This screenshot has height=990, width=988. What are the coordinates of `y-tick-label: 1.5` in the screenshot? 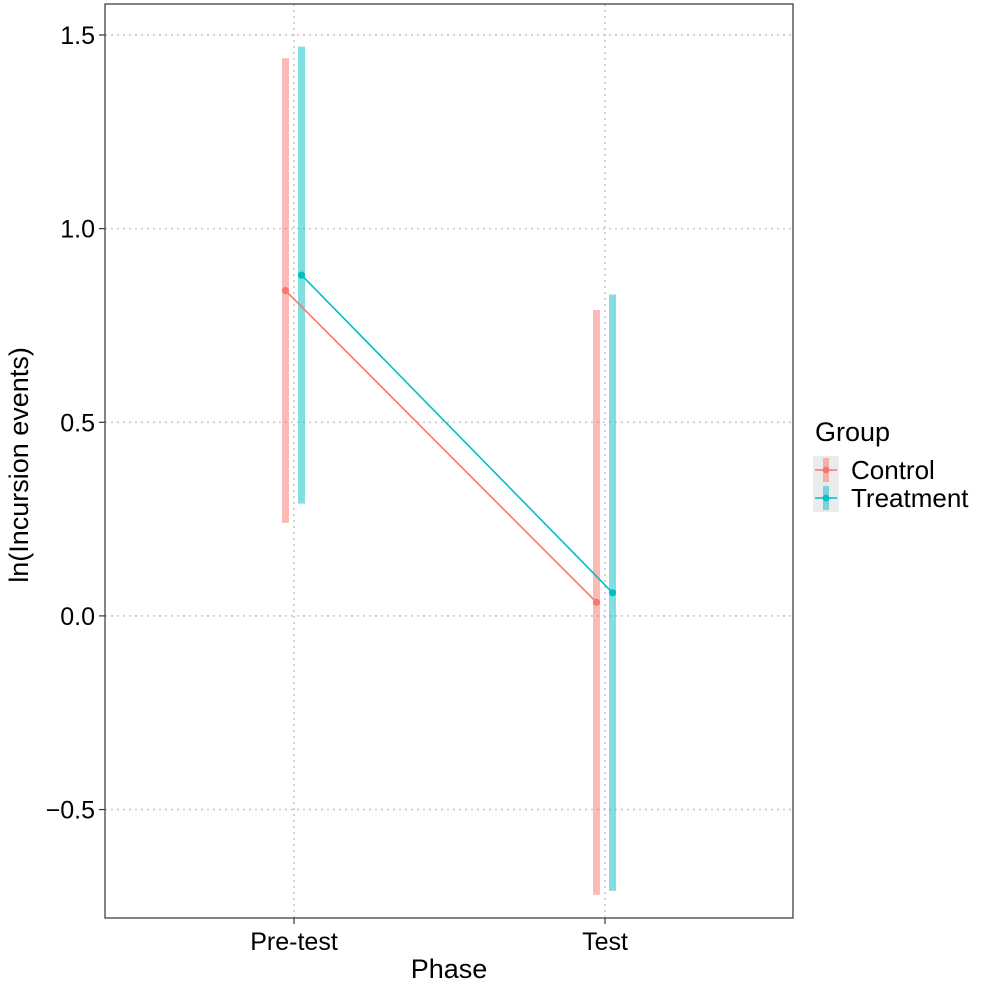 It's located at (77, 36).